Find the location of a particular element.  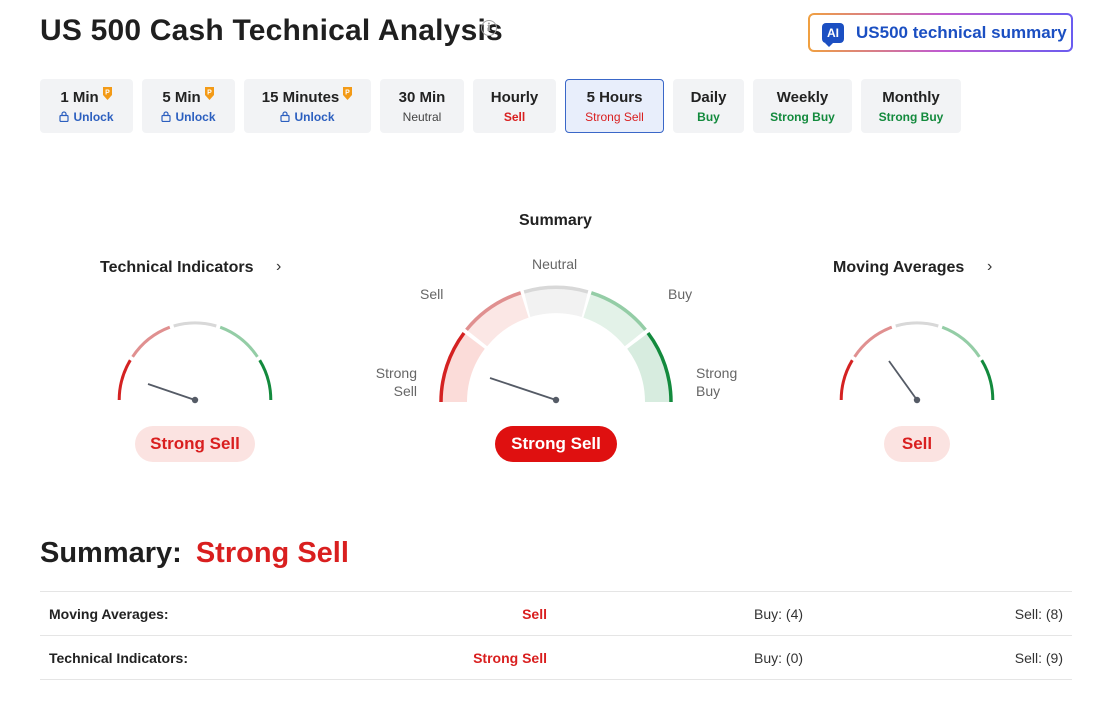

tab-5-min: 5 Min P Unlock is located at coordinates (188, 106).